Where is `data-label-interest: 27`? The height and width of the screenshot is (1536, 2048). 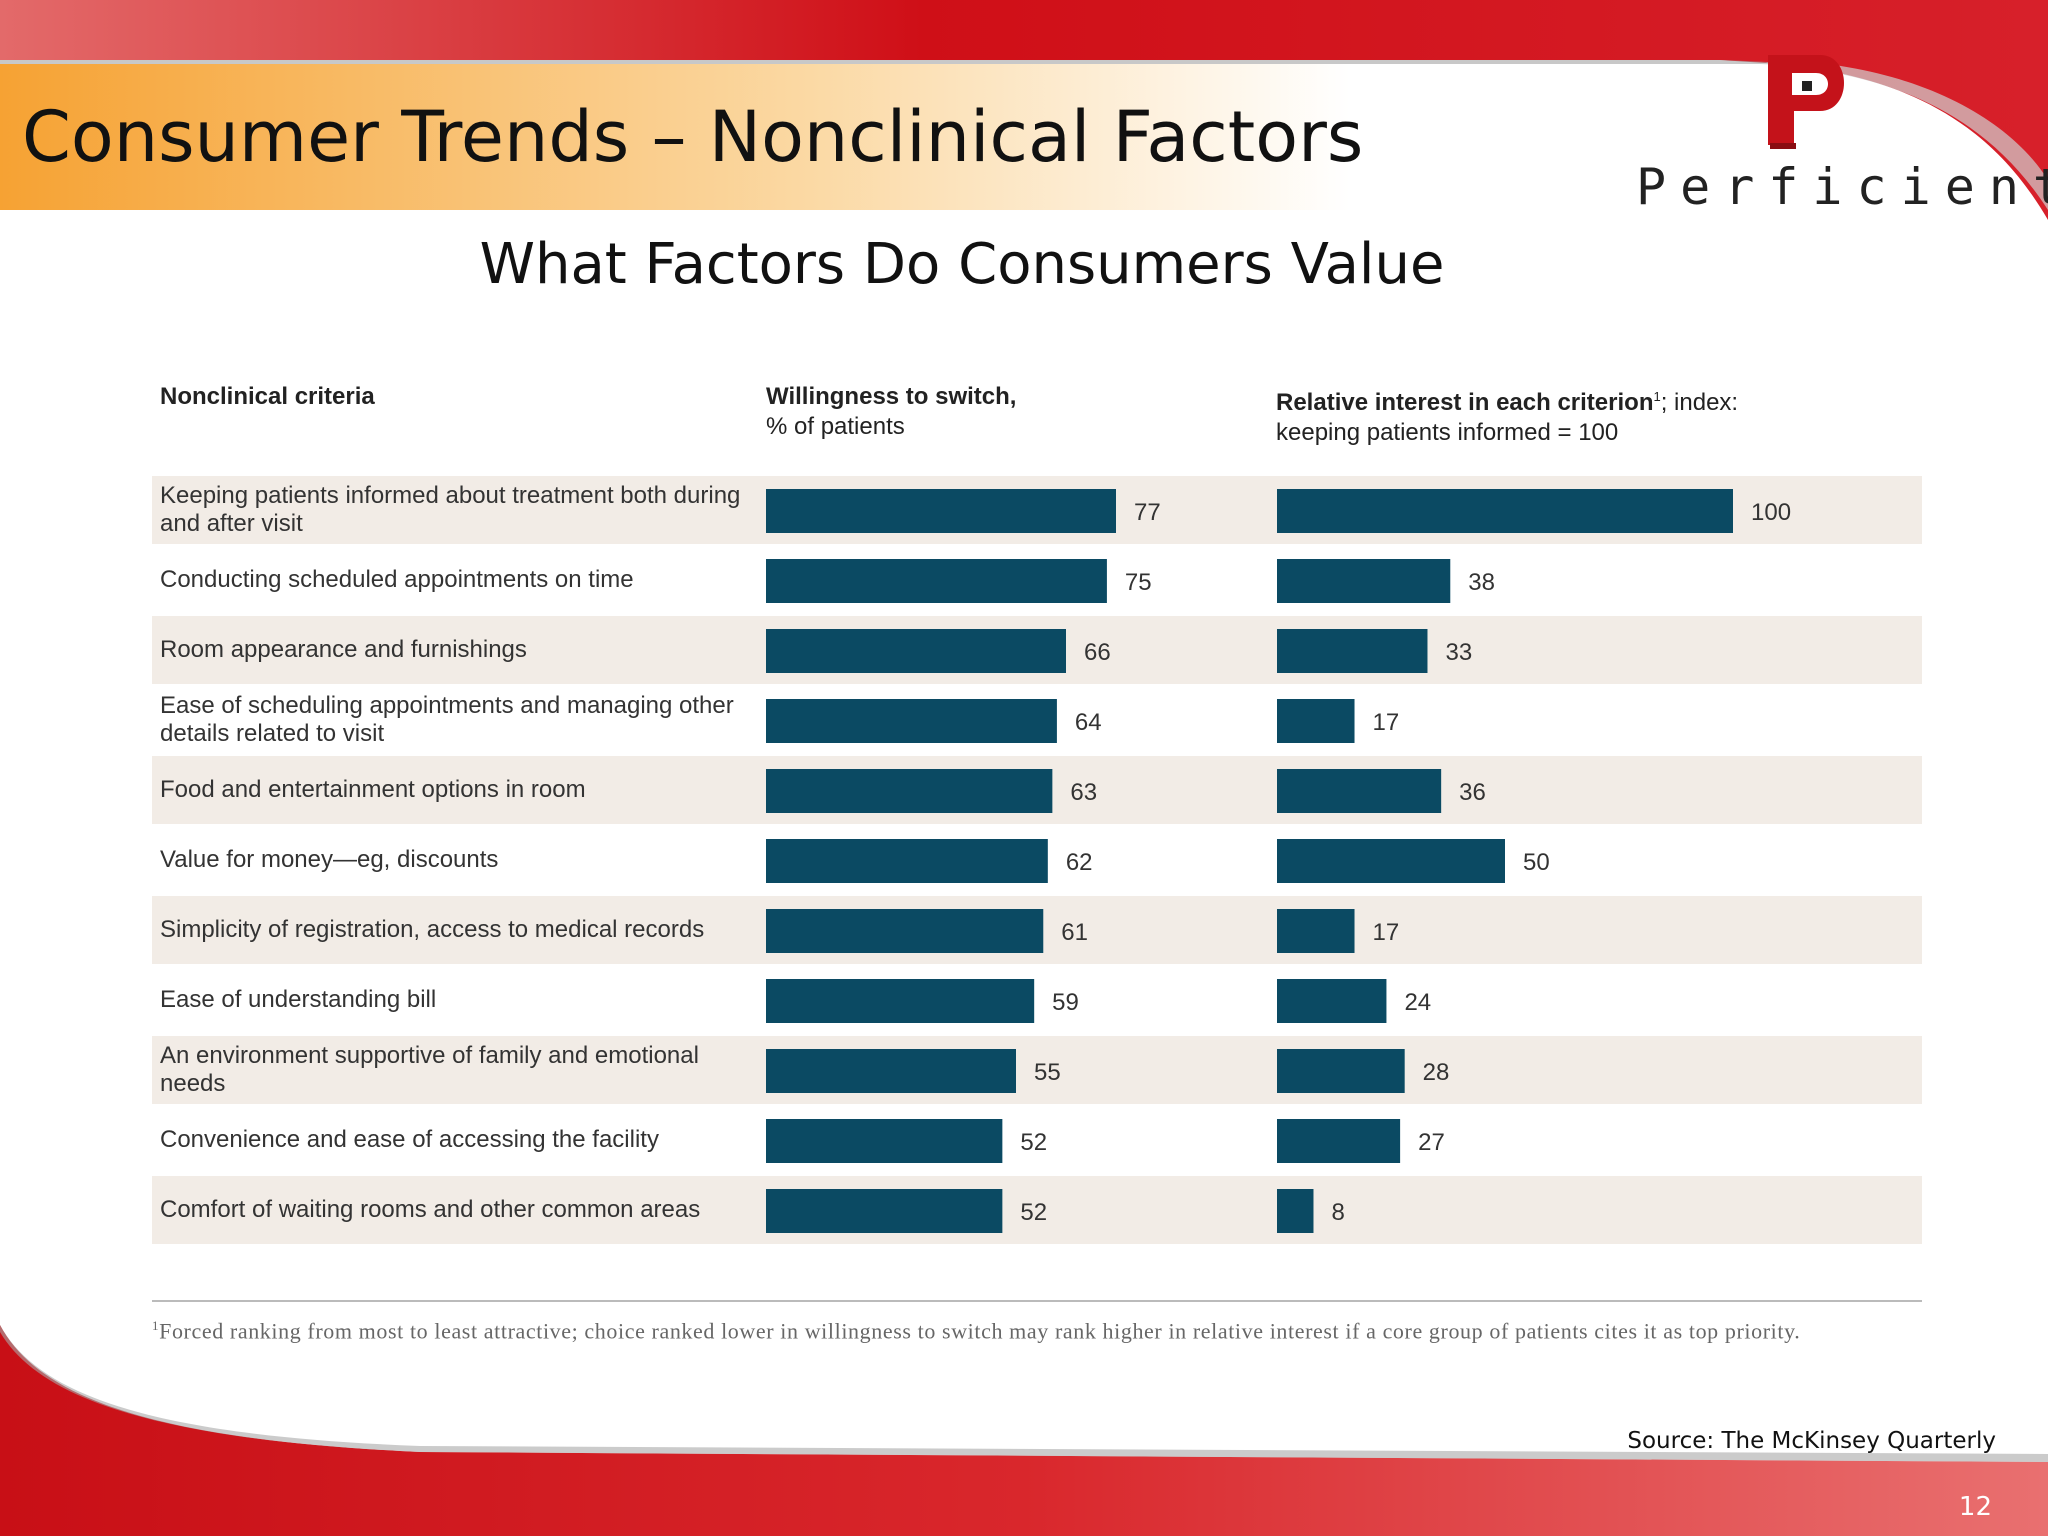
data-label-interest: 27 is located at coordinates (1431, 1142).